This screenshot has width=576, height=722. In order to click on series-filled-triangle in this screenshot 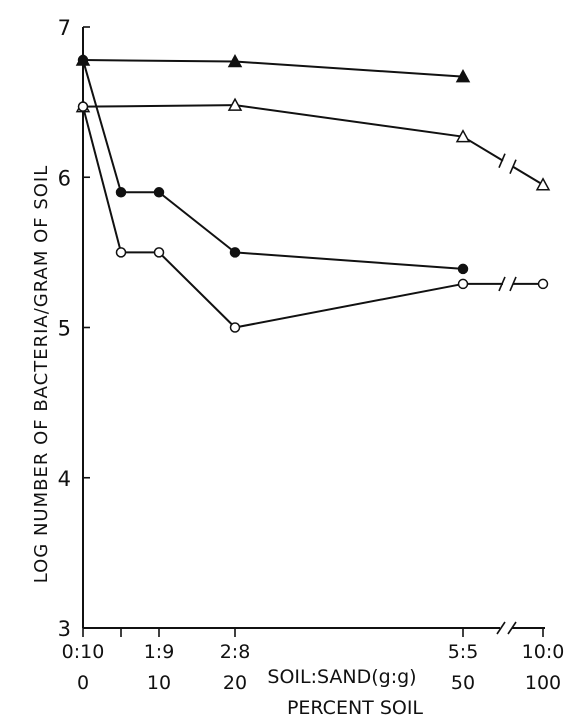, I will do `click(273, 67)`.